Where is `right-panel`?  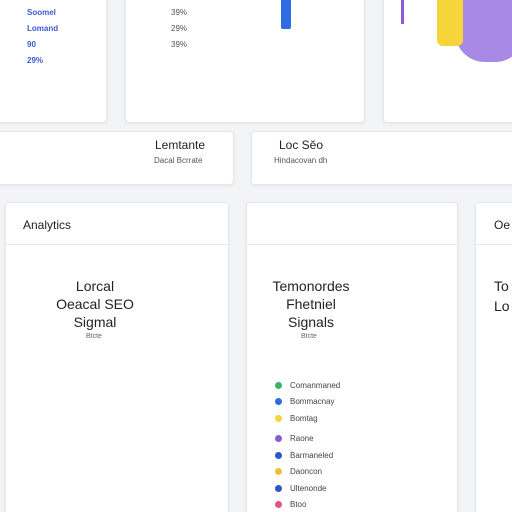 right-panel is located at coordinates (493, 357).